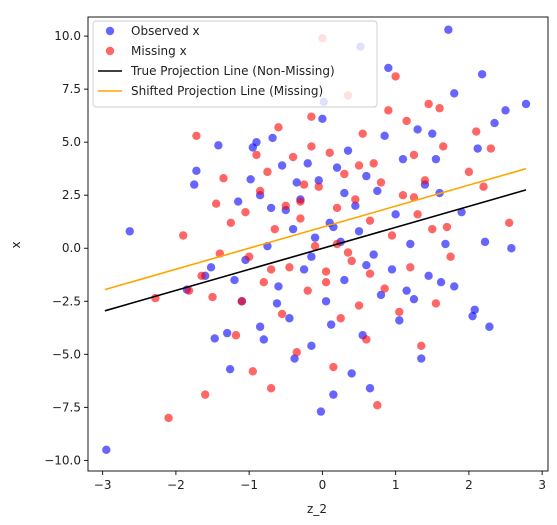 Image resolution: width=557 pixels, height=525 pixels. What do you see at coordinates (66, 407) in the screenshot?
I see `y-tick-label-1: −7.5` at bounding box center [66, 407].